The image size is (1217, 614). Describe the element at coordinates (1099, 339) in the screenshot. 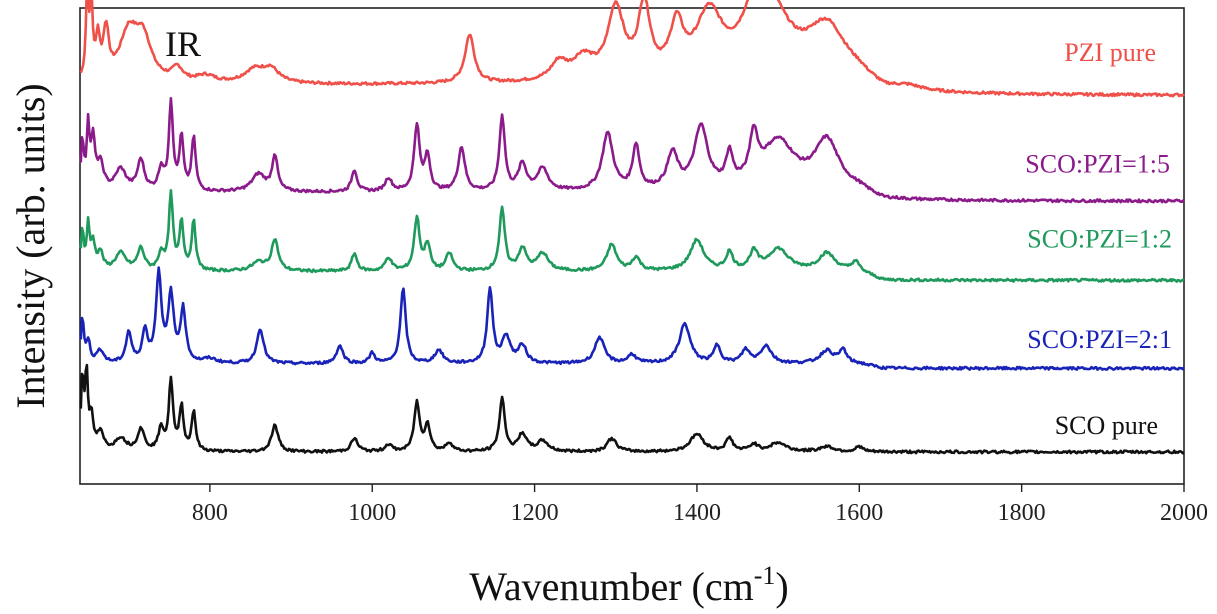

I see `series-label: SCO:PZI=2:1` at that location.